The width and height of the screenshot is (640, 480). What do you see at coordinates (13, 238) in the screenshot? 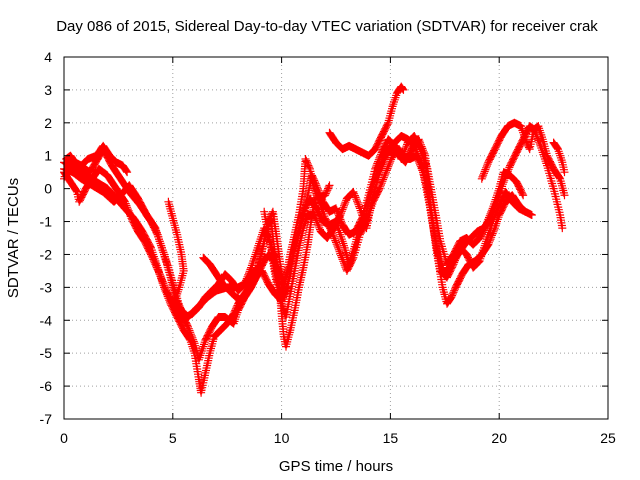
I see `y-axis-label: SDTVAR / TECUs` at bounding box center [13, 238].